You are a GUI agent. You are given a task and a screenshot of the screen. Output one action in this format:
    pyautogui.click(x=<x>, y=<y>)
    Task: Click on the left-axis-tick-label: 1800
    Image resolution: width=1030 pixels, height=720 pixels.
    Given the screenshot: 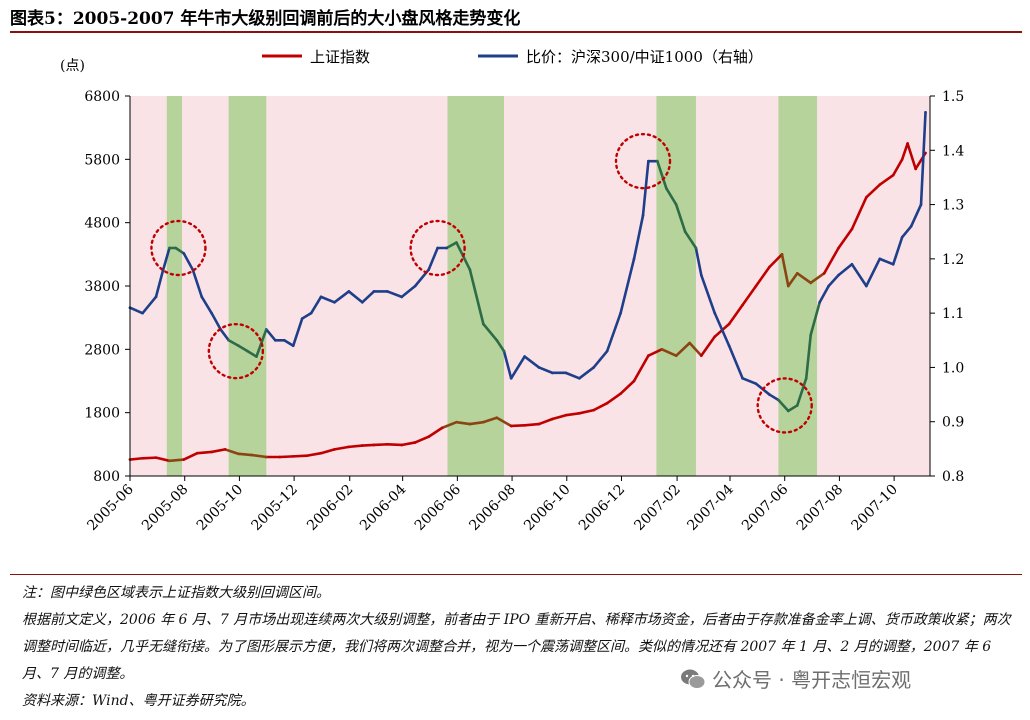 What is the action you would take?
    pyautogui.click(x=102, y=414)
    